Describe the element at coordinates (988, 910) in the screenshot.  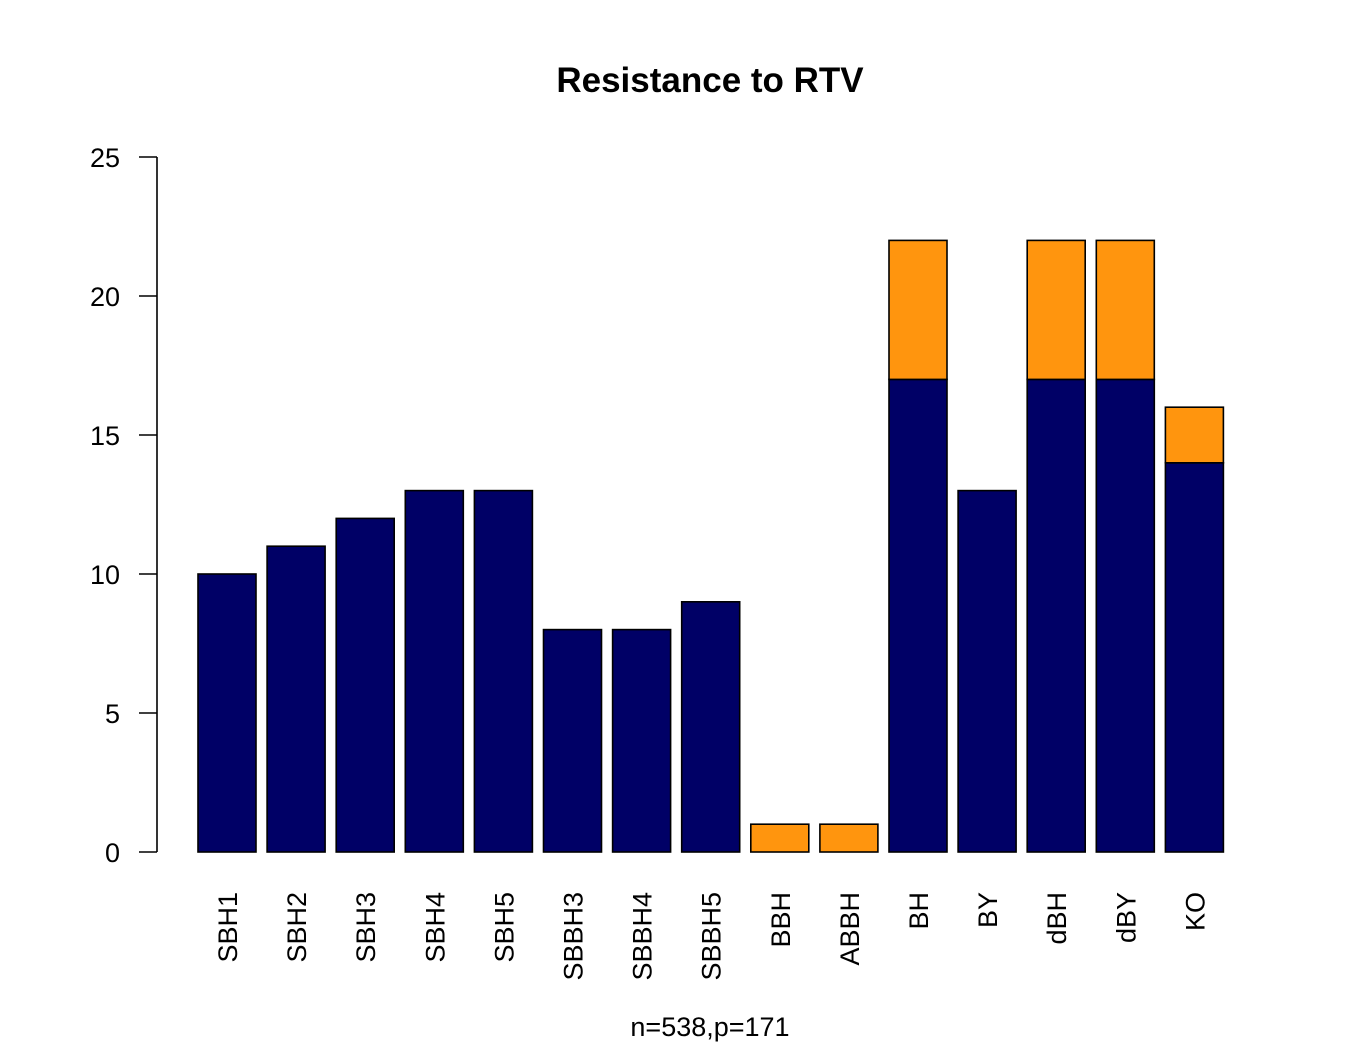
I see `x-tick-label: BY` at that location.